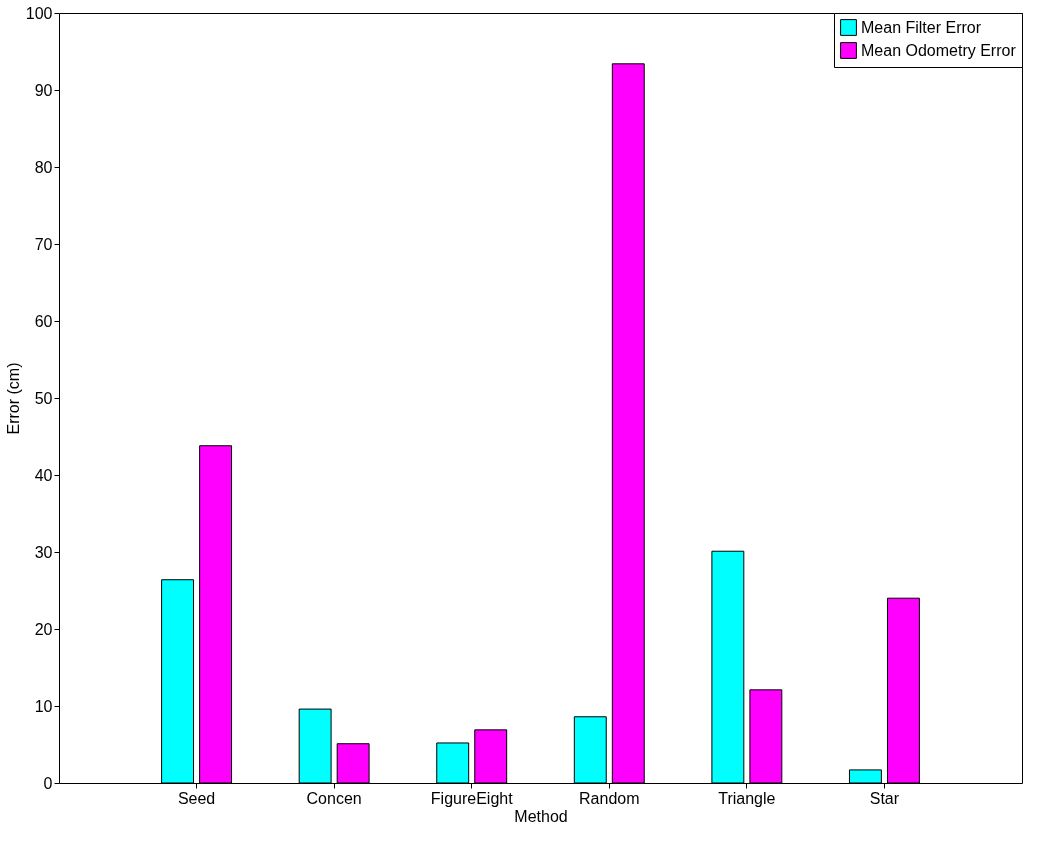 This screenshot has width=1052, height=842. What do you see at coordinates (43, 321) in the screenshot?
I see `y-tick-label: 60` at bounding box center [43, 321].